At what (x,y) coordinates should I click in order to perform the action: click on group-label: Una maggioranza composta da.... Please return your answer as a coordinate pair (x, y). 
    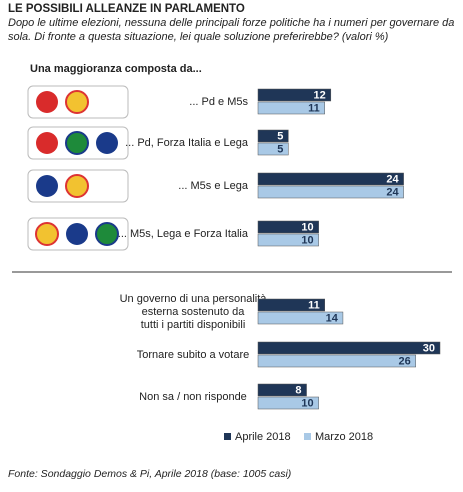
    Looking at the image, I should click on (116, 69).